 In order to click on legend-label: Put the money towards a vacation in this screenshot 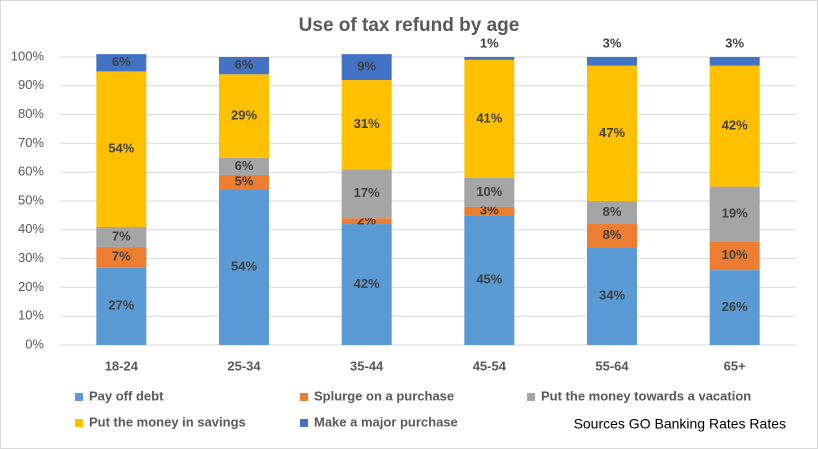, I will do `click(646, 395)`.